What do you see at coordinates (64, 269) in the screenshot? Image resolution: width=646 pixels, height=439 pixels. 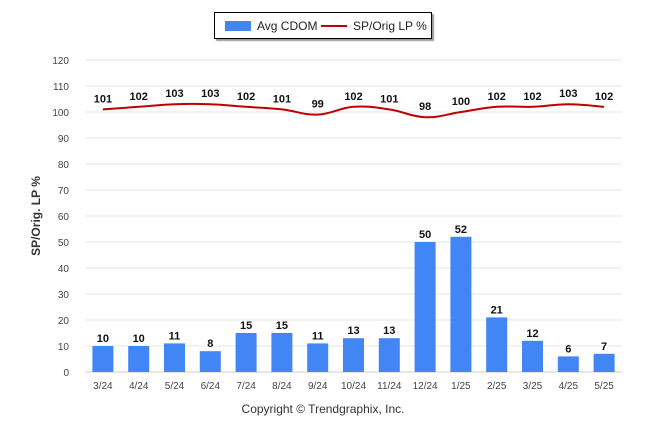 I see `y-tick-label: 40` at bounding box center [64, 269].